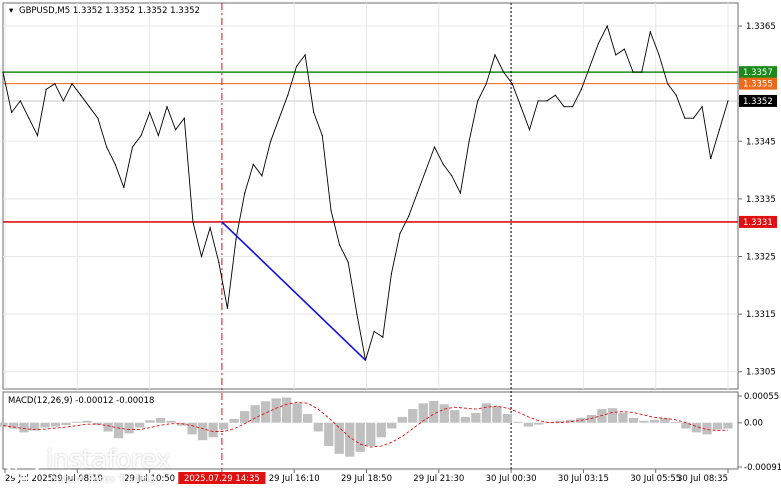  I want to click on price-tag-label: 1.3352, so click(758, 102).